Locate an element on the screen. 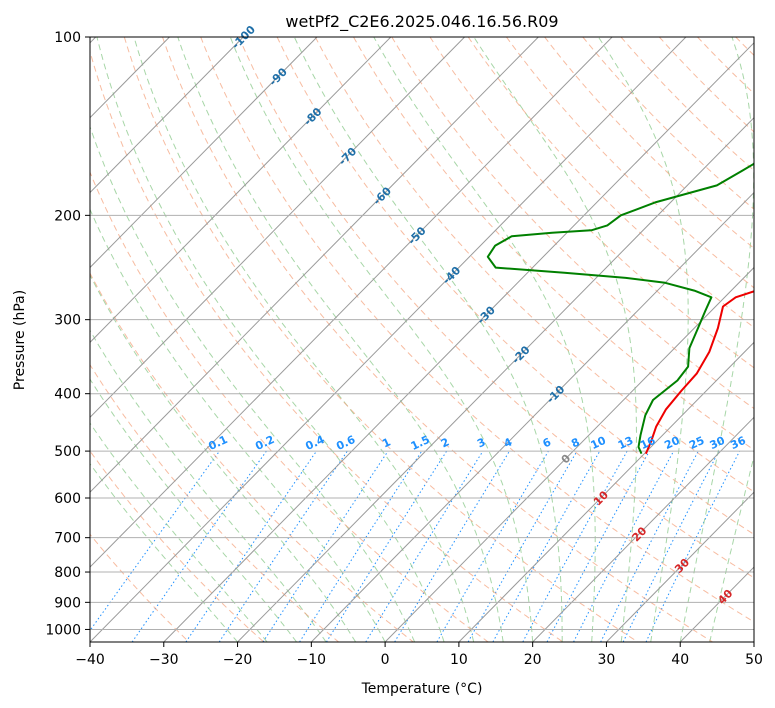 The width and height of the screenshot is (775, 708). x-tick-label: −20 is located at coordinates (238, 660).